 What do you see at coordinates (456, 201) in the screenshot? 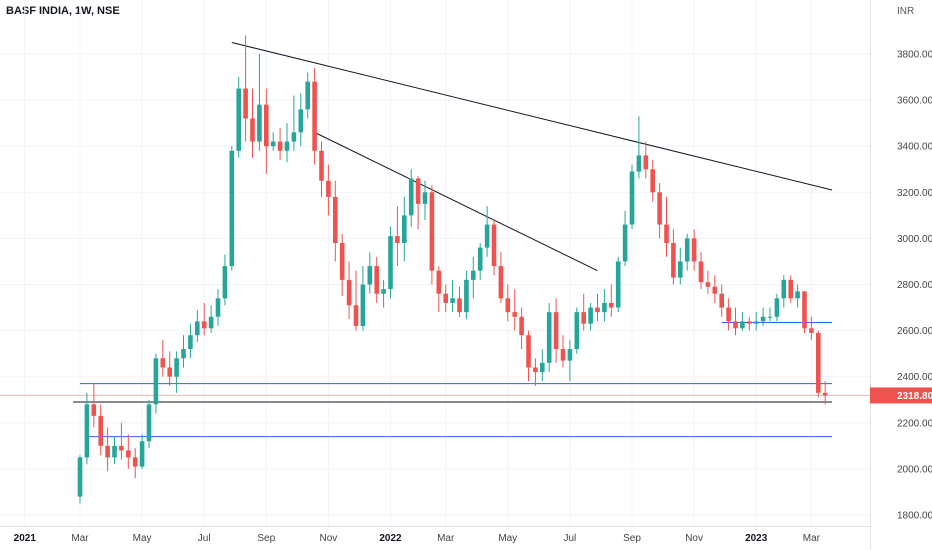
I see `trend-line` at bounding box center [456, 201].